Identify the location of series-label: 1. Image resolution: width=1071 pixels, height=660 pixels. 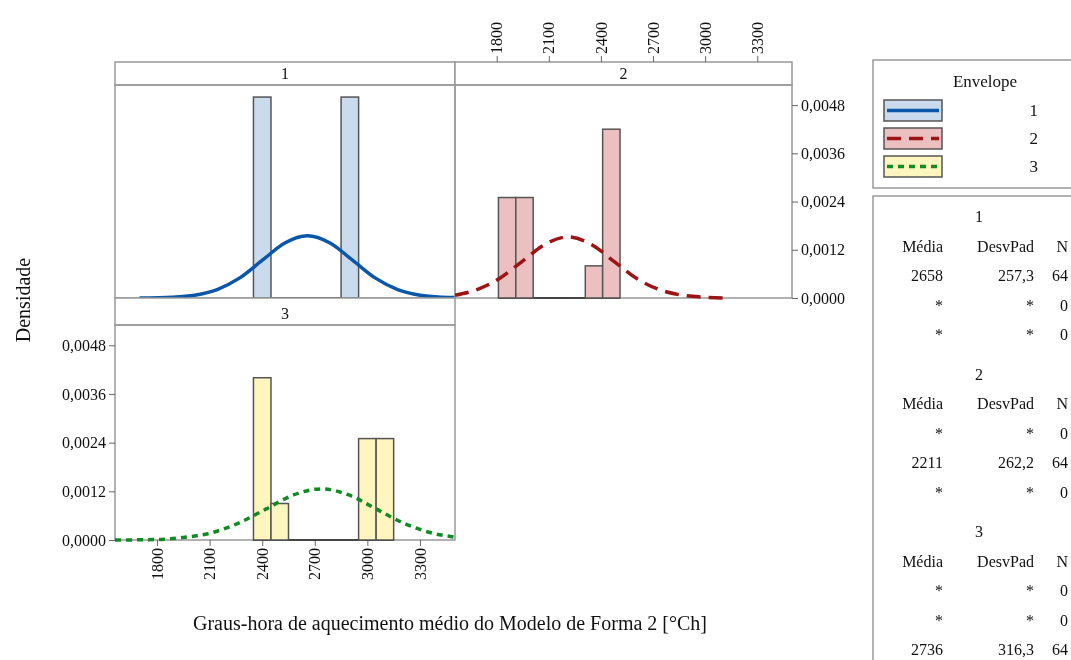
(285, 73).